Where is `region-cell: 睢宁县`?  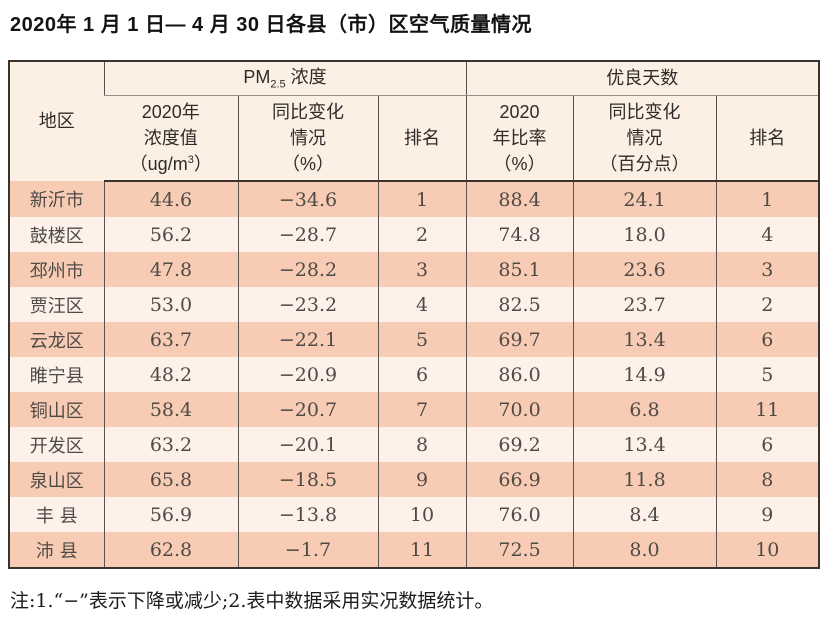
region-cell: 睢宁县 is located at coordinates (56, 374).